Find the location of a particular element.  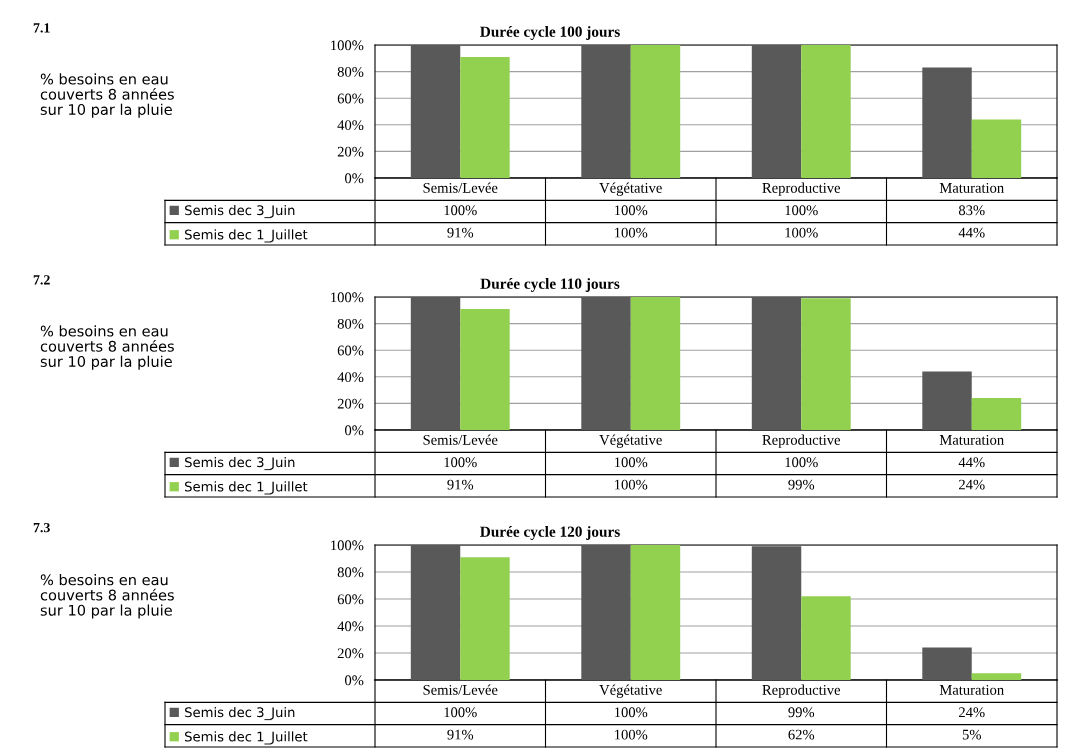

chart-title: Durée cycle 110 jours is located at coordinates (550, 285).